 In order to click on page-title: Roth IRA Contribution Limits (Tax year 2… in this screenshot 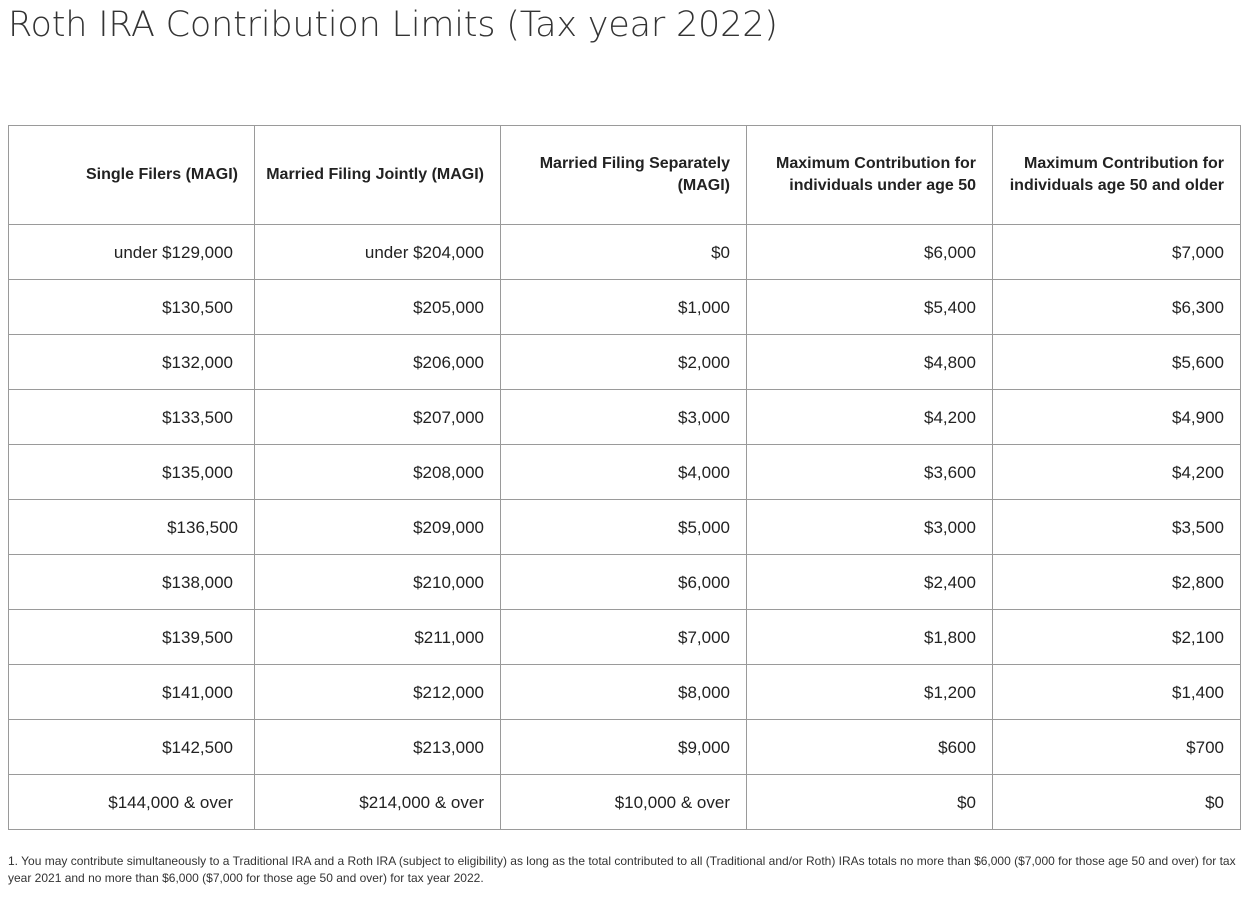, I will do `click(393, 25)`.